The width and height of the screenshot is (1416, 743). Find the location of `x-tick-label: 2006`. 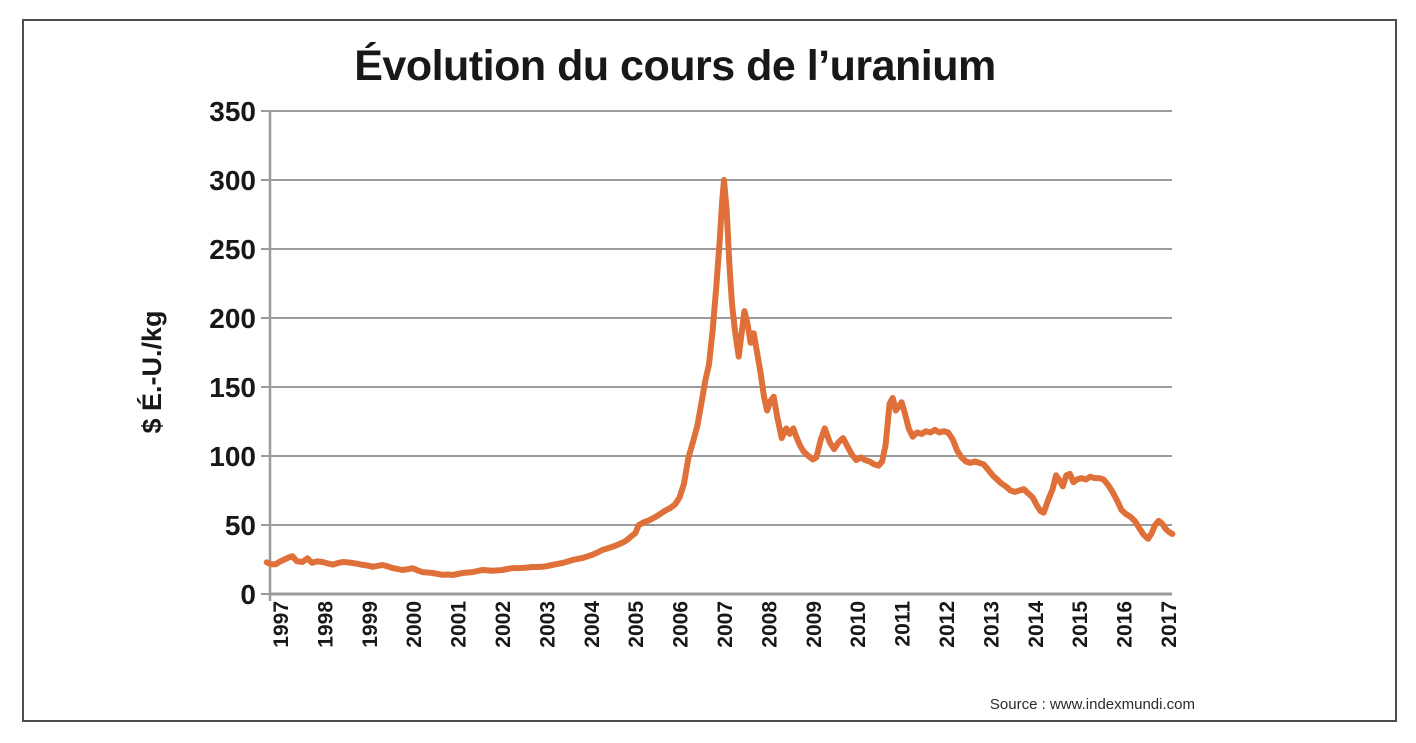

x-tick-label: 2006 is located at coordinates (681, 624).